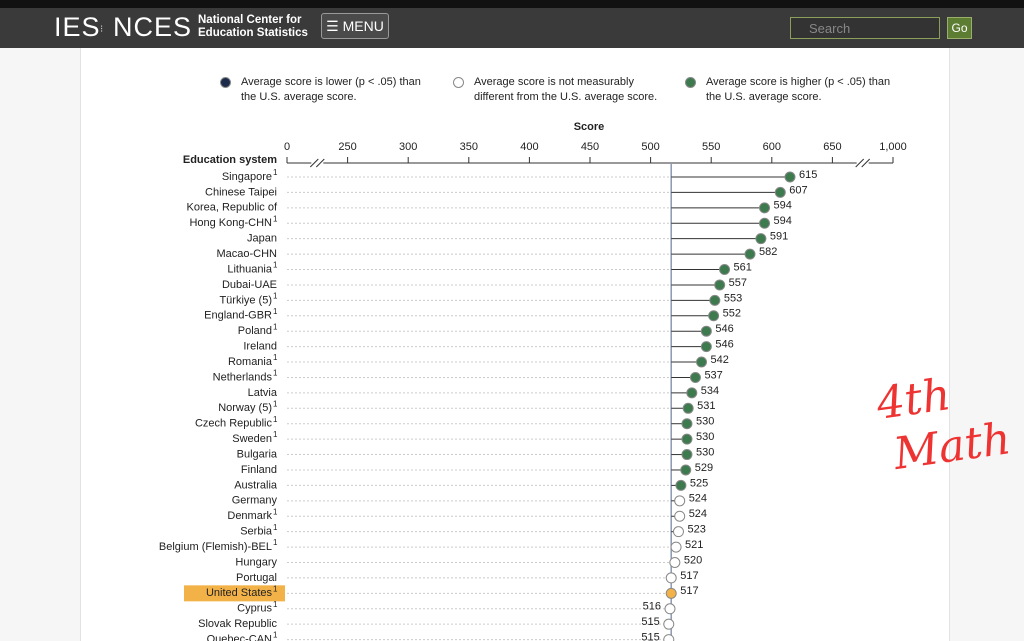 The image size is (1024, 641). I want to click on menu-label: MENU, so click(363, 26).